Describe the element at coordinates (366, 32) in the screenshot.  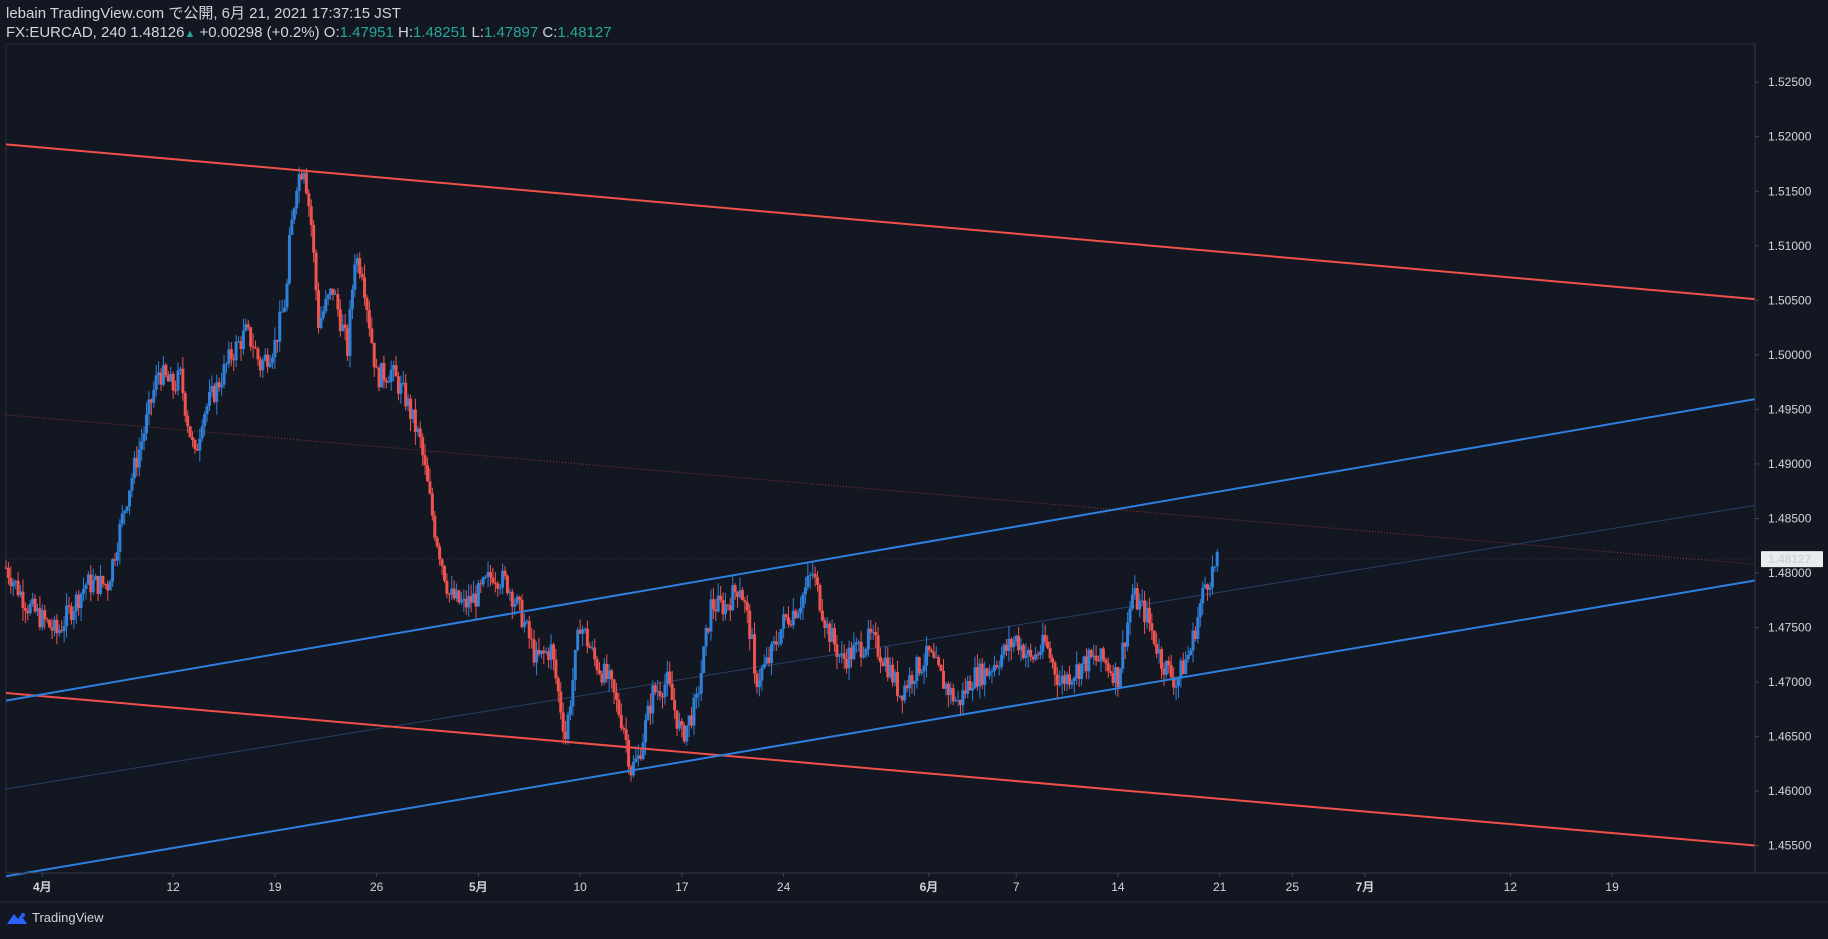
I see `open-value: 1.47951` at that location.